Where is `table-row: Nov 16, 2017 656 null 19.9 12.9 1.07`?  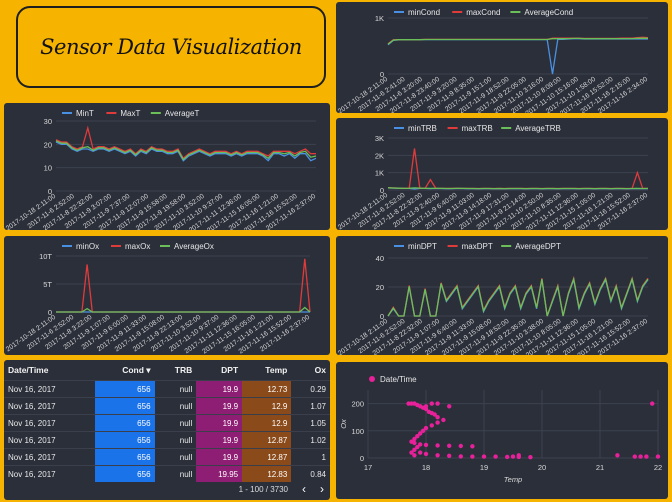
table-row: Nov 16, 2017 656 null 19.9 12.9 1.07 is located at coordinates (167, 406).